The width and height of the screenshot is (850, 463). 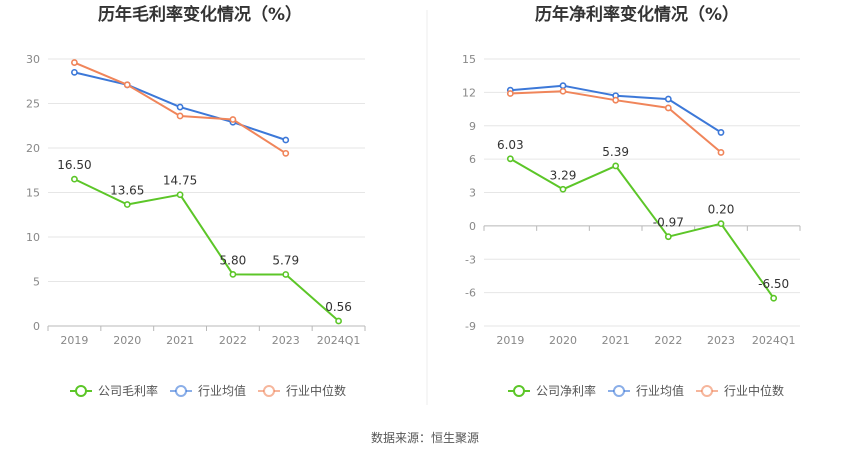 What do you see at coordinates (128, 390) in the screenshot?
I see `legend-label: 公司毛利率` at bounding box center [128, 390].